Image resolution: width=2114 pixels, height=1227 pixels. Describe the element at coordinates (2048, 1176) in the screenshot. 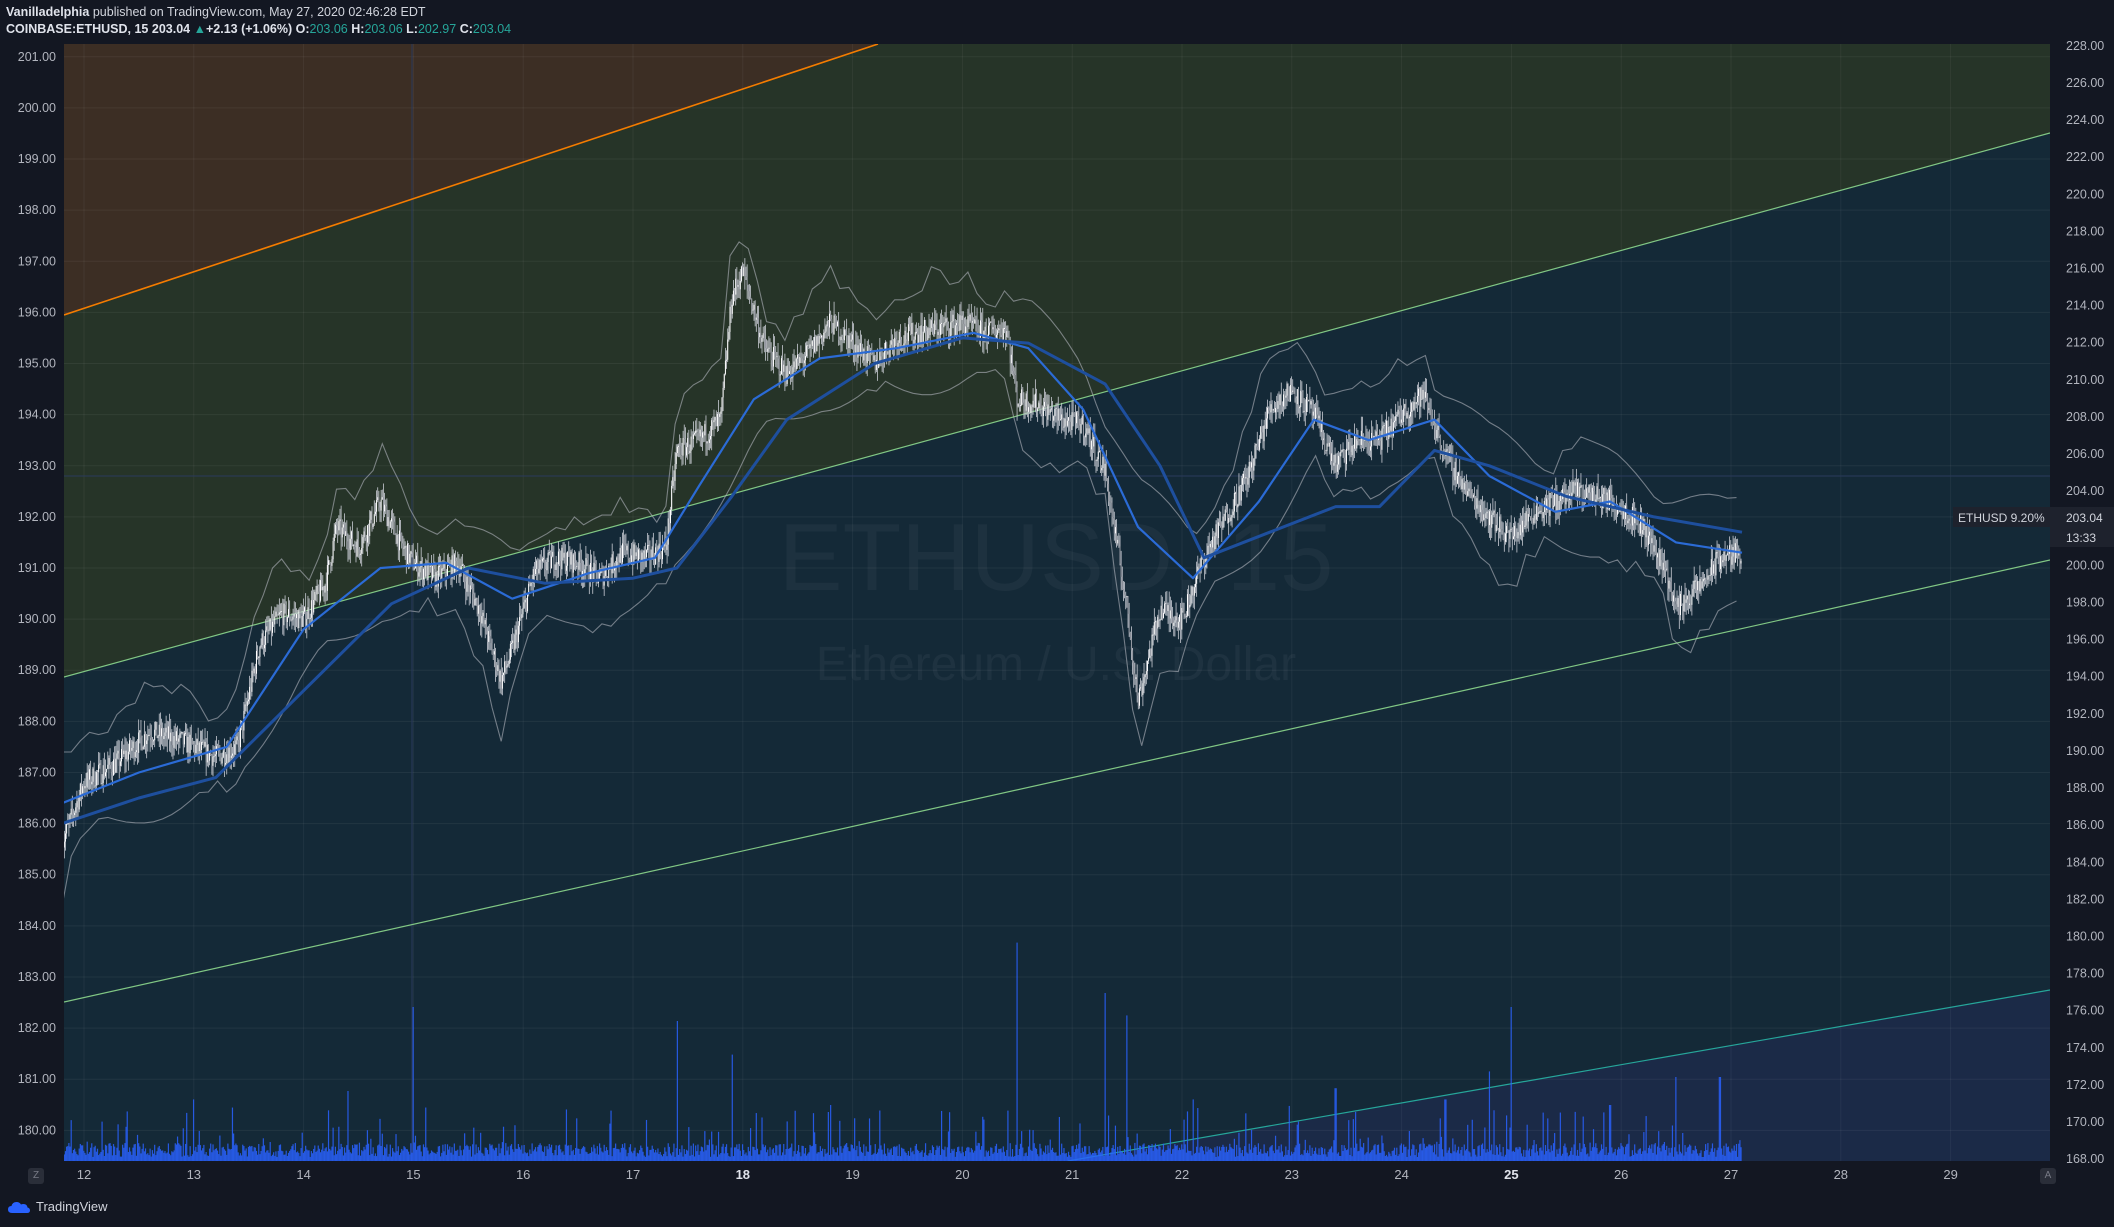

I see `auto-scale-button: A` at that location.